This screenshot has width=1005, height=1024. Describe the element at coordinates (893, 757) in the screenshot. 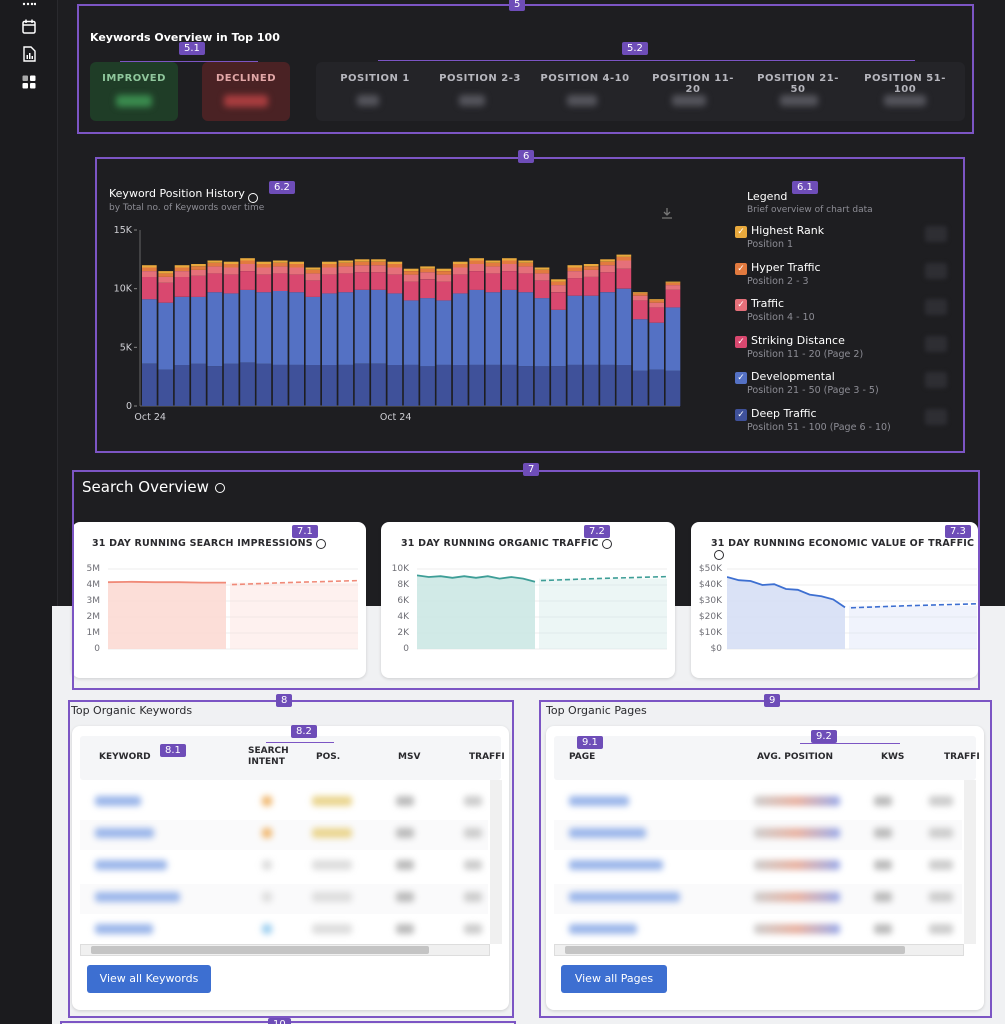

I see `col-kws: KWS` at that location.